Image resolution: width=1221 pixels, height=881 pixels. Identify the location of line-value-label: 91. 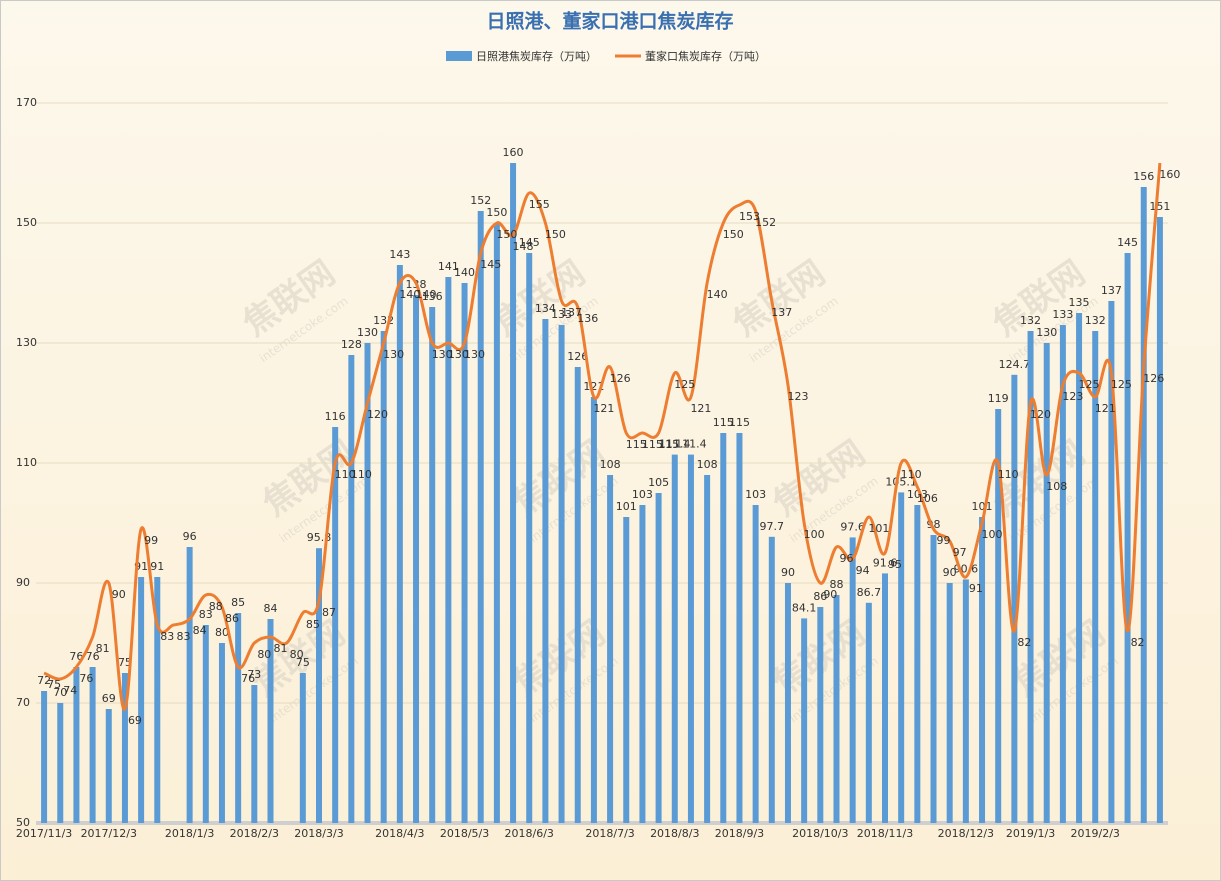
(976, 588).